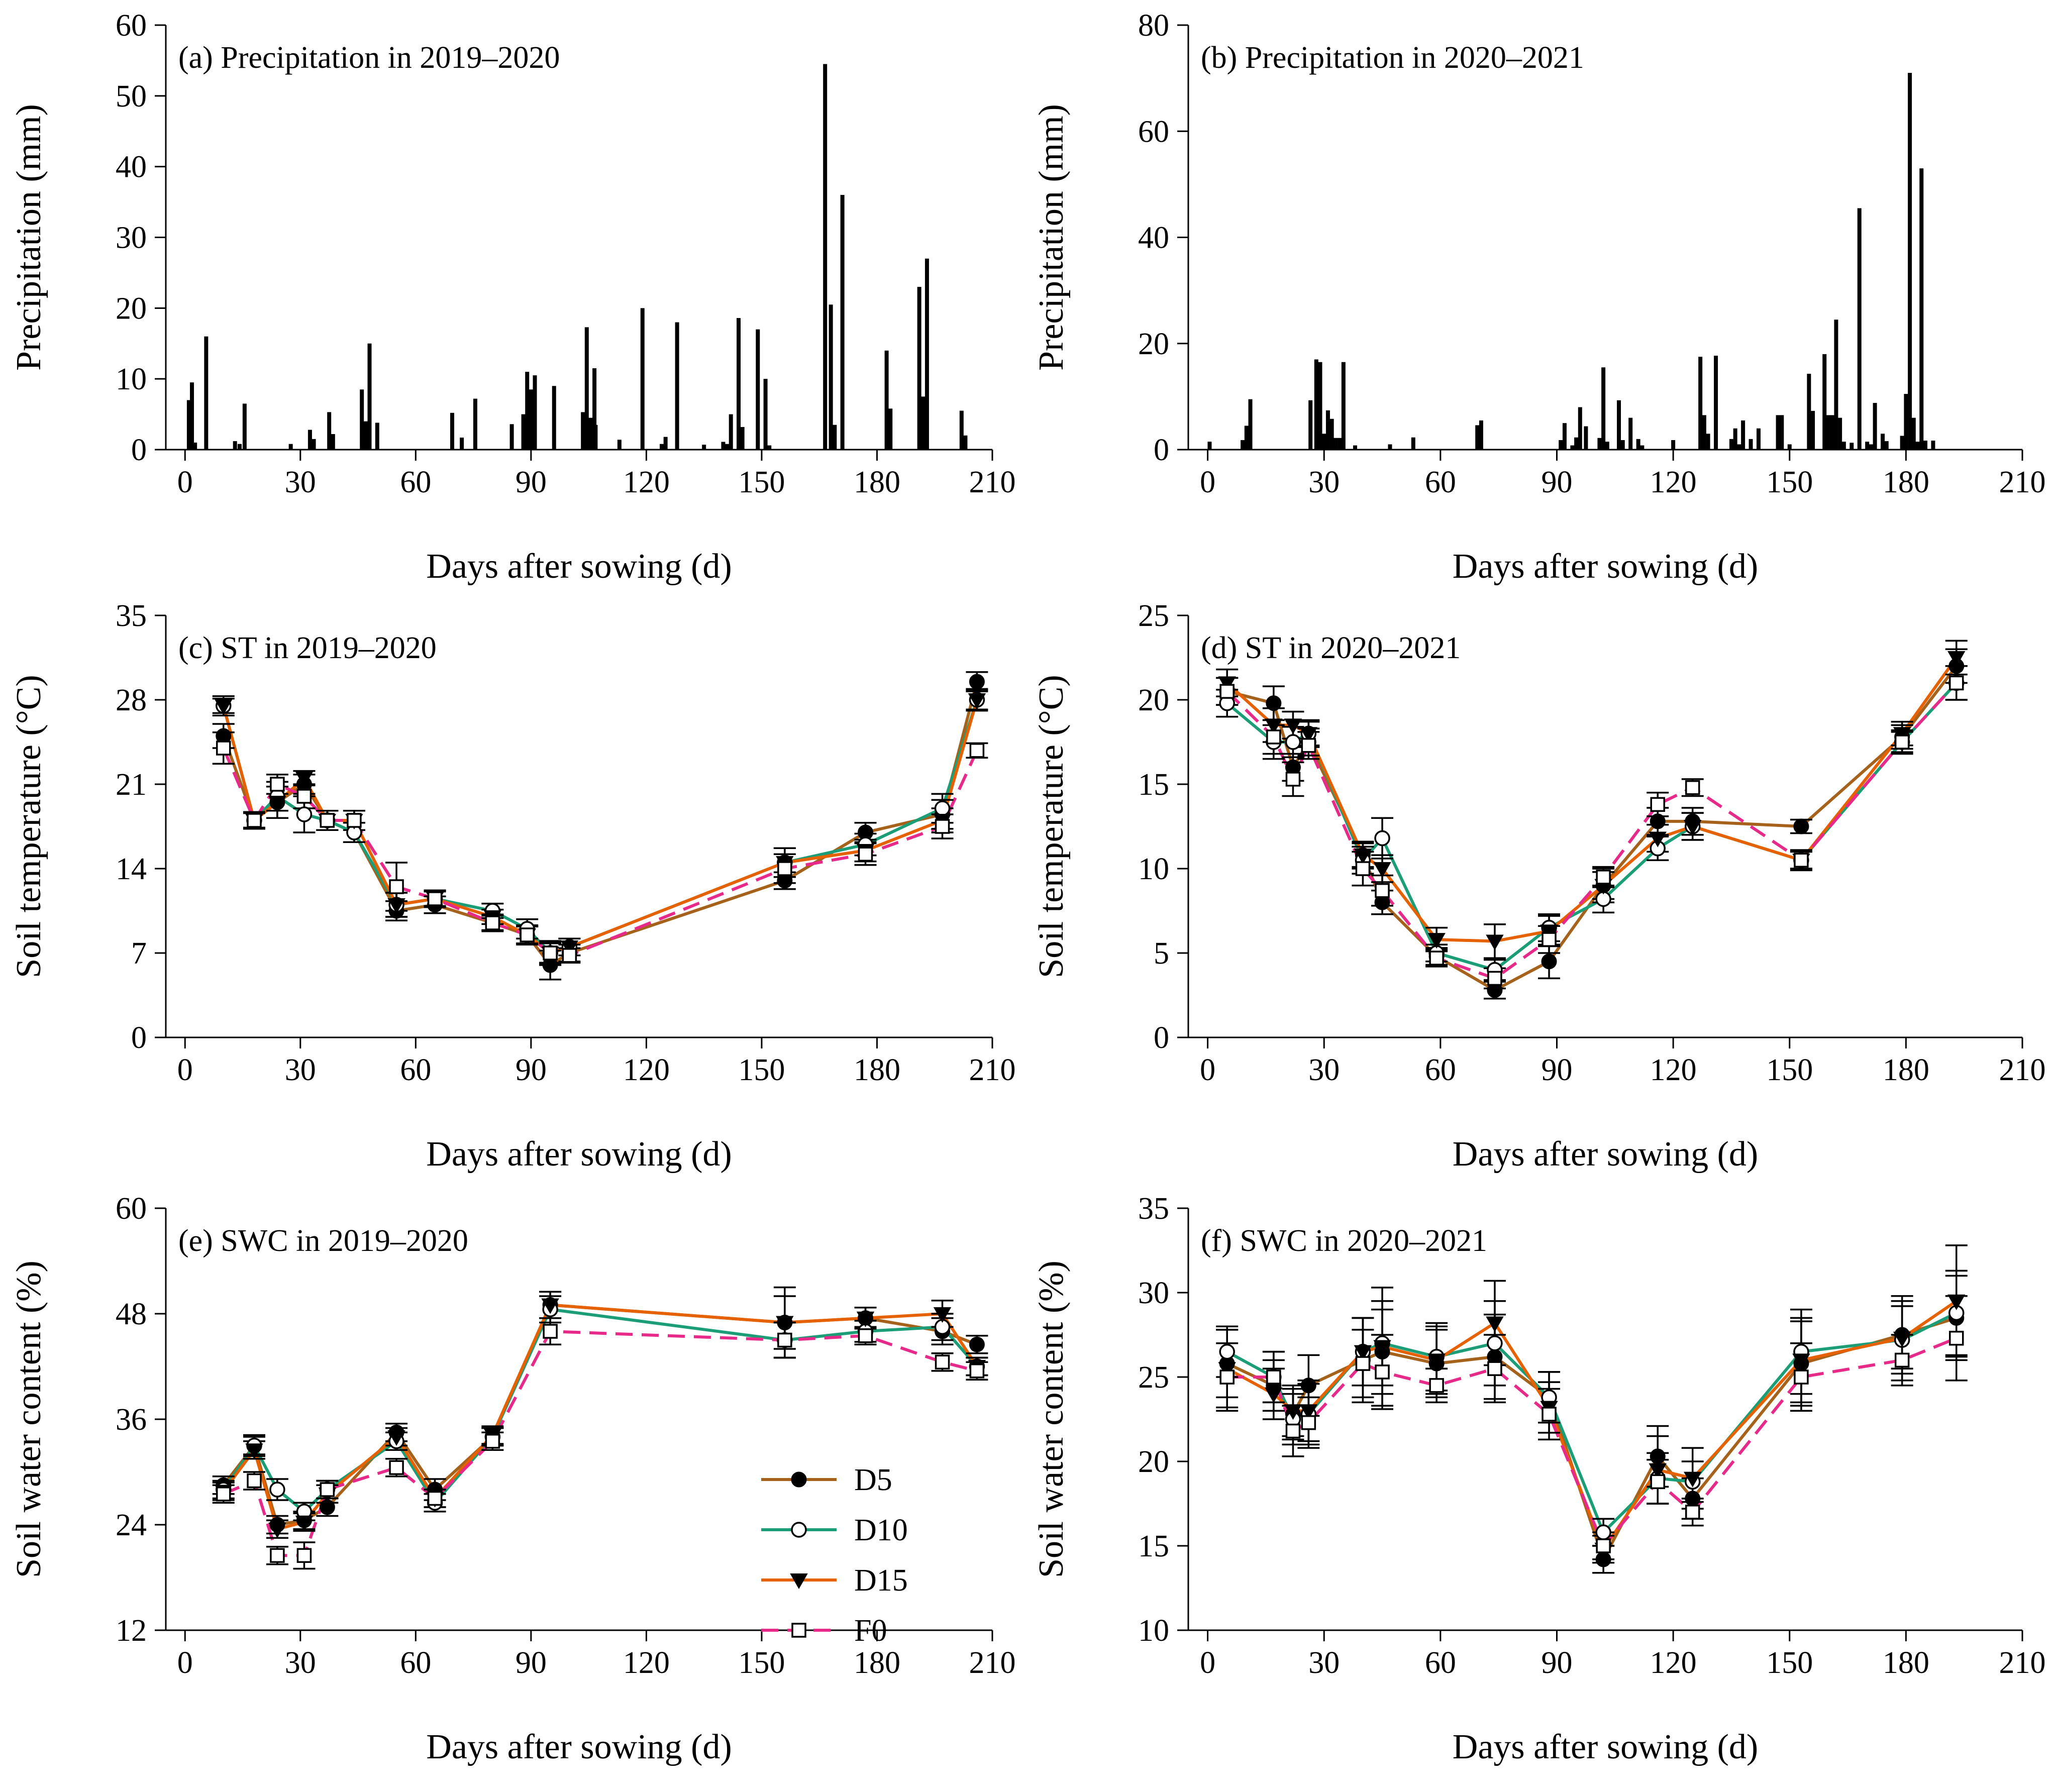  I want to click on legend-label-d5: D5, so click(873, 1480).